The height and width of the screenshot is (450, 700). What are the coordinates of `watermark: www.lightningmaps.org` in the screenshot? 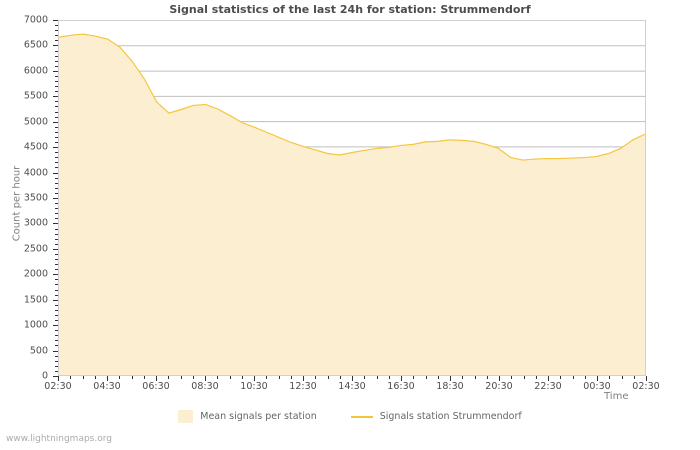 It's located at (59, 439).